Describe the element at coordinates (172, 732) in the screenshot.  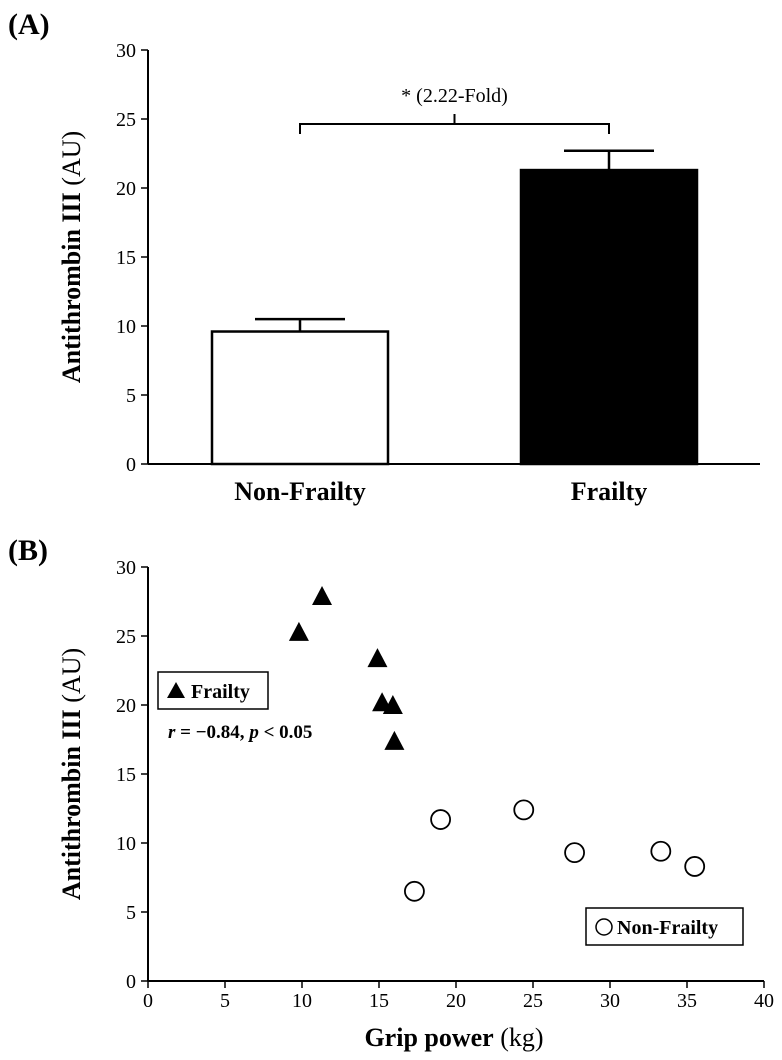
I see `stat-r-symbol: r` at that location.